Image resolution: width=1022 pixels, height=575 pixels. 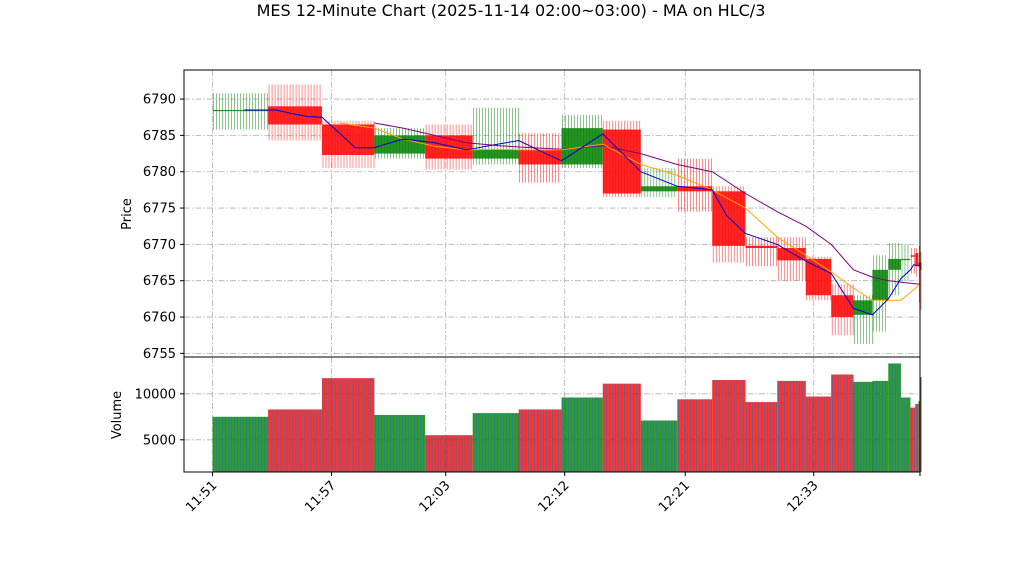 What do you see at coordinates (159, 136) in the screenshot?
I see `price-ytick-label: 6785` at bounding box center [159, 136].